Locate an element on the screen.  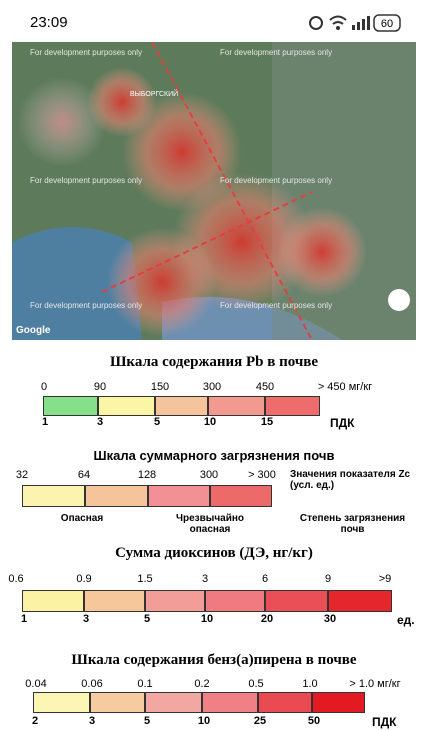
map-place: ВЫБОРГСКИЙ is located at coordinates (154, 94).